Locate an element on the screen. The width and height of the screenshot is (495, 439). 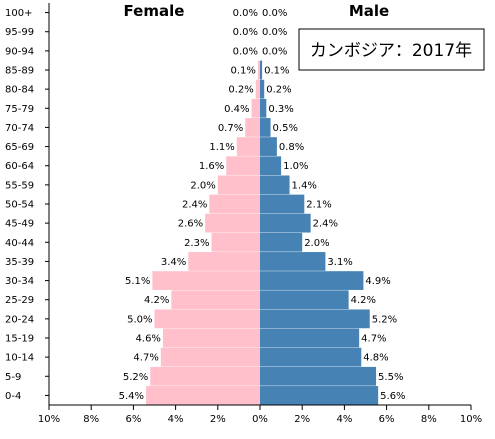
x-tick-label: 0% is located at coordinates (260, 419).